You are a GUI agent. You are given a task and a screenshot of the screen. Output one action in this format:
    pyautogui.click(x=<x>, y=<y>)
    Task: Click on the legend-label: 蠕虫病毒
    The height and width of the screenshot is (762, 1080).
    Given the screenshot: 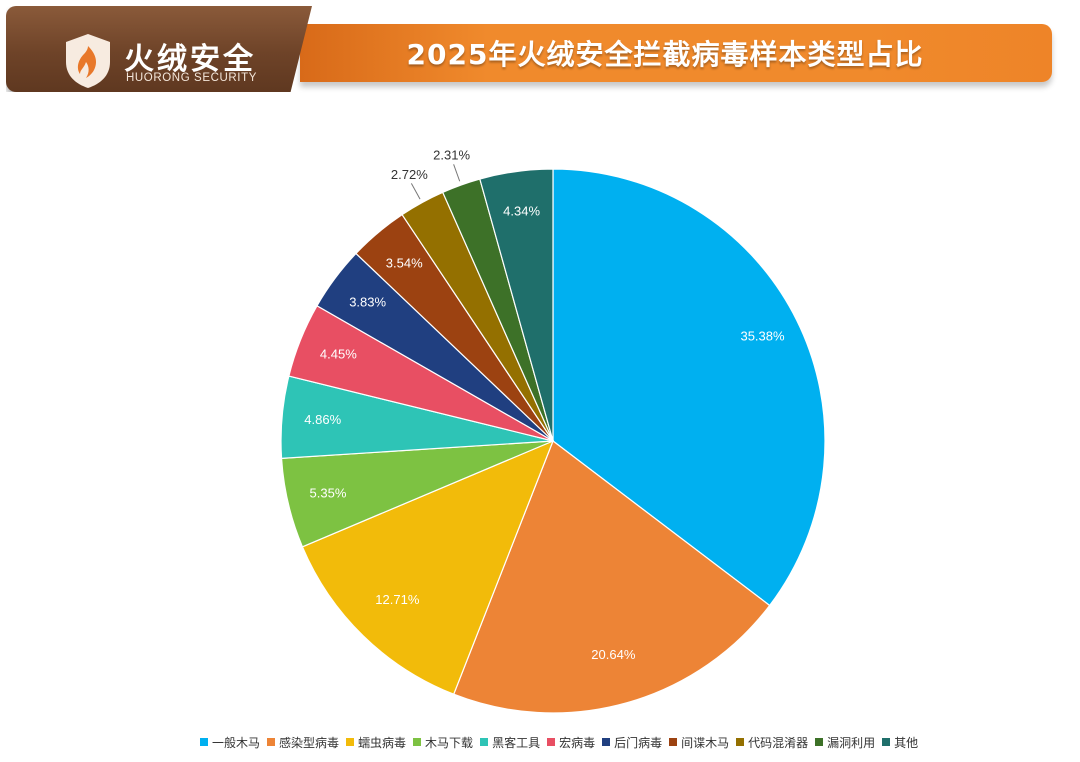 What is the action you would take?
    pyautogui.click(x=382, y=742)
    